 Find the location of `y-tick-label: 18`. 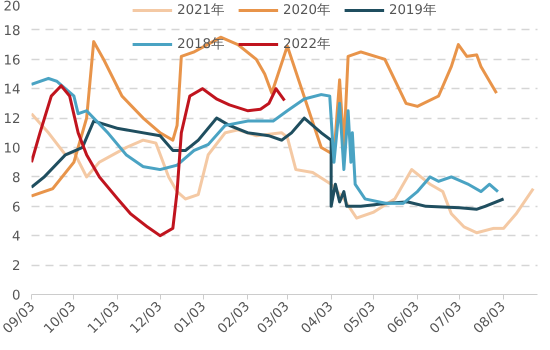

y-tick-label: 18 is located at coordinates (12, 31).